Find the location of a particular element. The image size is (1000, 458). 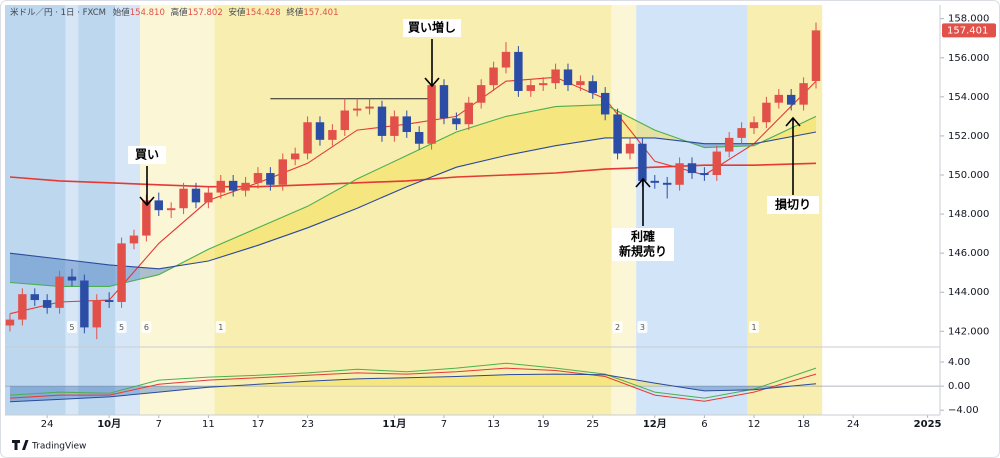

x-tick-label: 18 is located at coordinates (803, 424).